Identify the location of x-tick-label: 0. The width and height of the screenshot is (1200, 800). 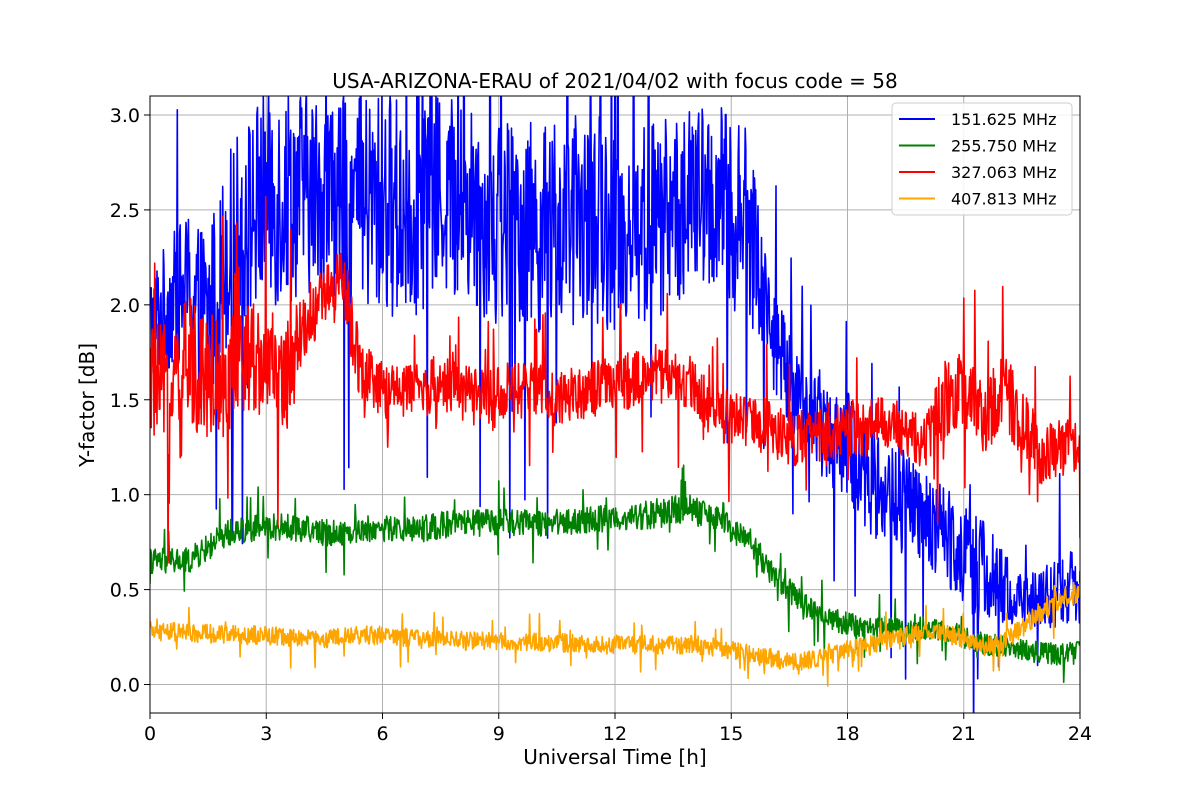
(150, 734).